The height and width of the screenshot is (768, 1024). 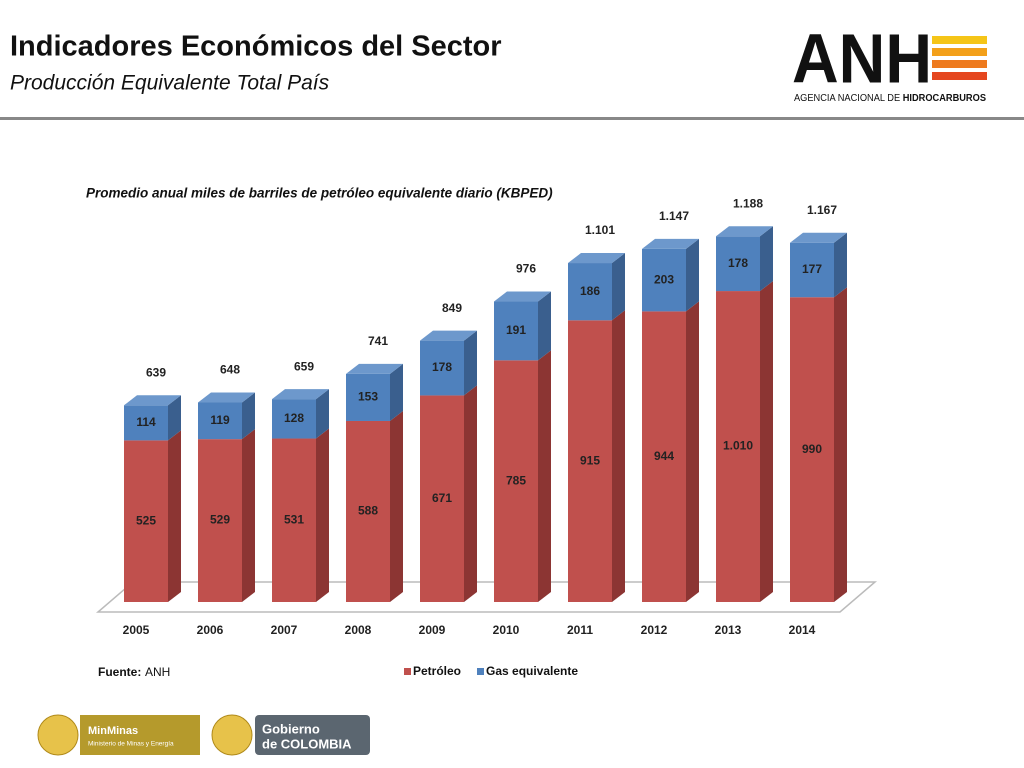 I want to click on legend-label: Petróleo, so click(x=437, y=671).